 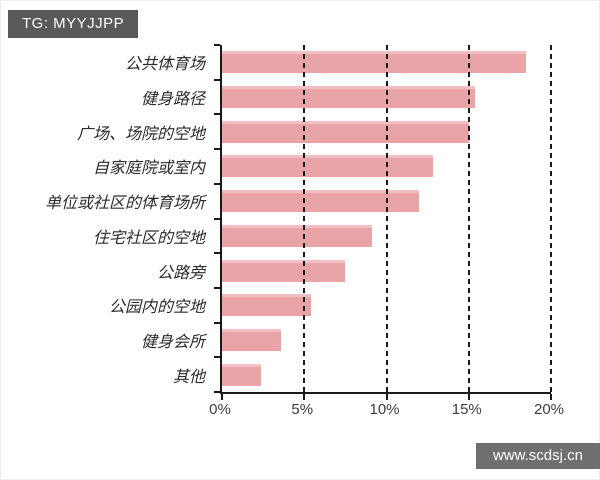 What do you see at coordinates (73, 24) in the screenshot?
I see `source-badge: TG: MYYJJPP` at bounding box center [73, 24].